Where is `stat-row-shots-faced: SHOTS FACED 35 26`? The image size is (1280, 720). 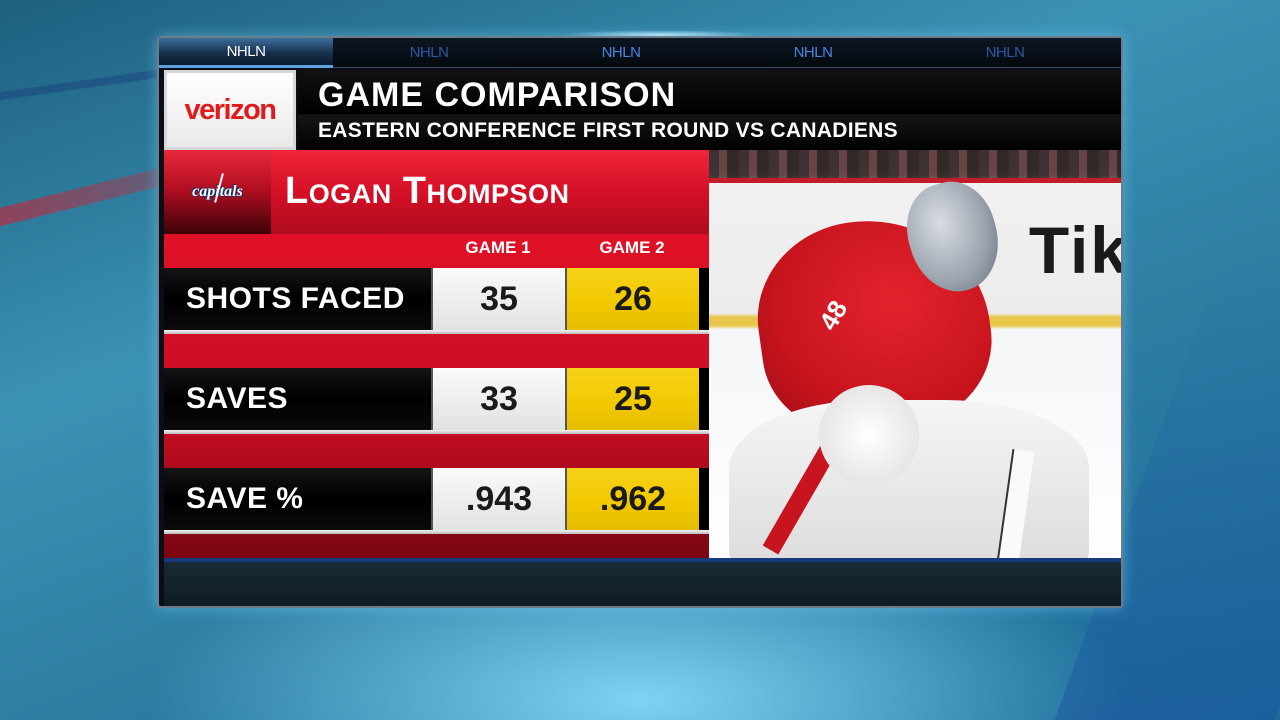 stat-row-shots-faced: SHOTS FACED 35 26 is located at coordinates (436, 301).